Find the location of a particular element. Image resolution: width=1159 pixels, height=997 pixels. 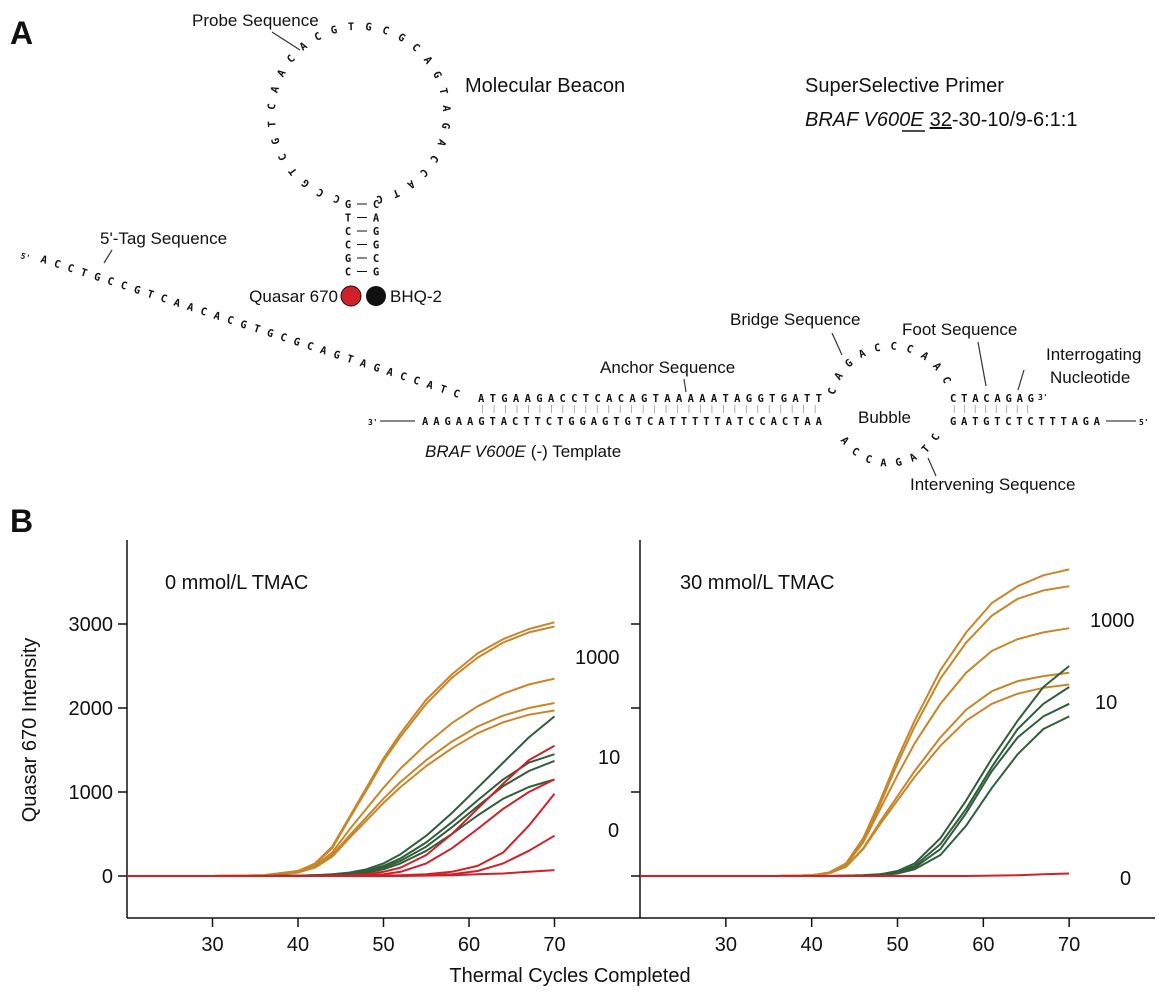

x-axis-label: Thermal Cycles Completed is located at coordinates (569, 976).